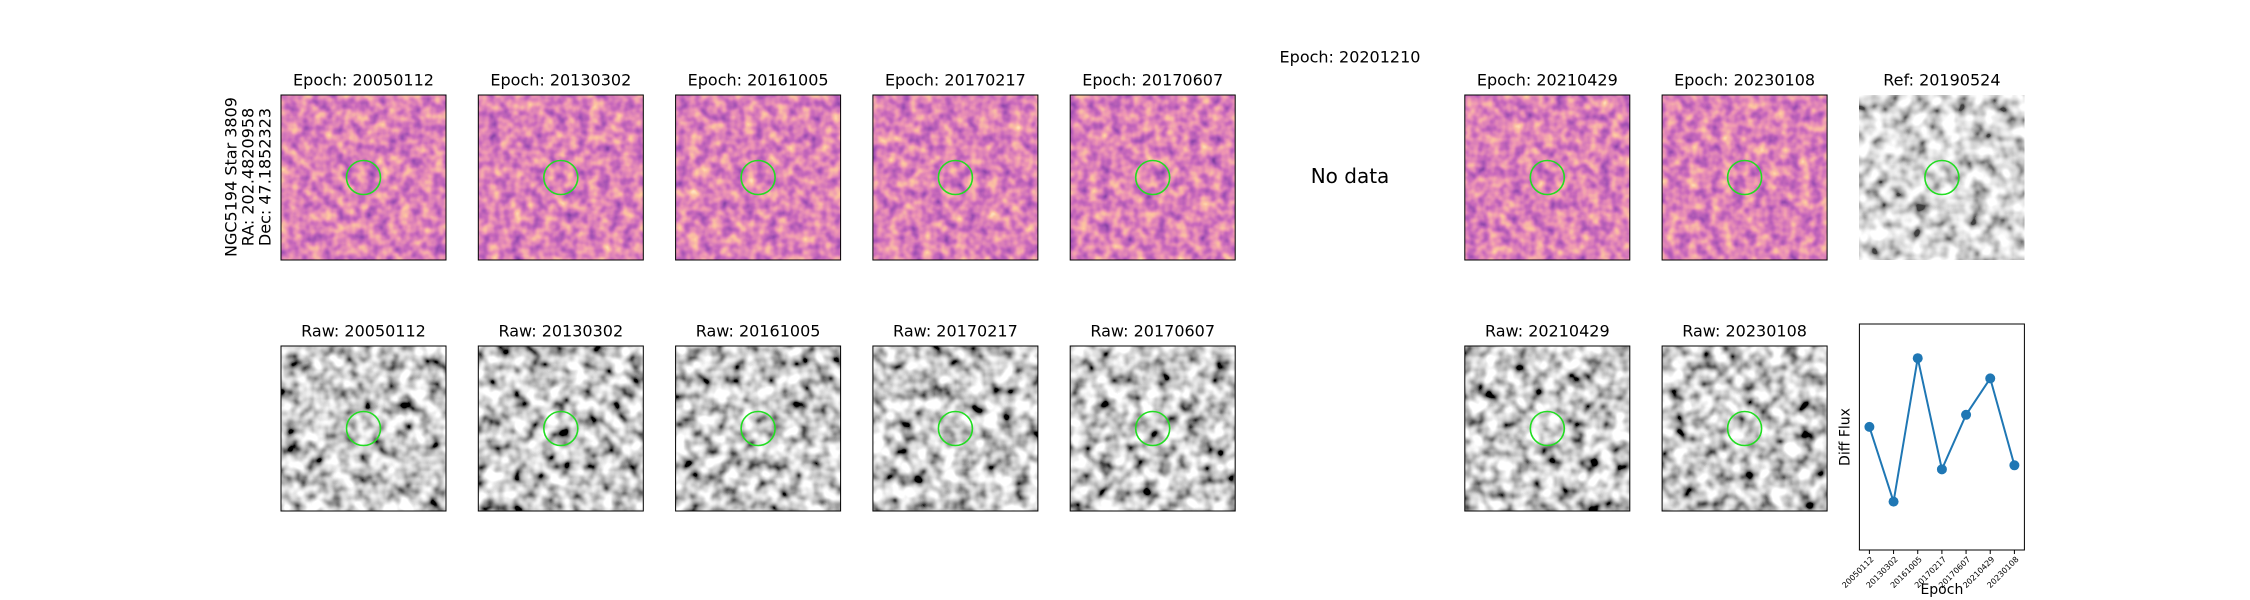 The height and width of the screenshot is (600, 2250). Describe the element at coordinates (265, 177) in the screenshot. I see `star-dec: Dec: 47.1852323` at that location.